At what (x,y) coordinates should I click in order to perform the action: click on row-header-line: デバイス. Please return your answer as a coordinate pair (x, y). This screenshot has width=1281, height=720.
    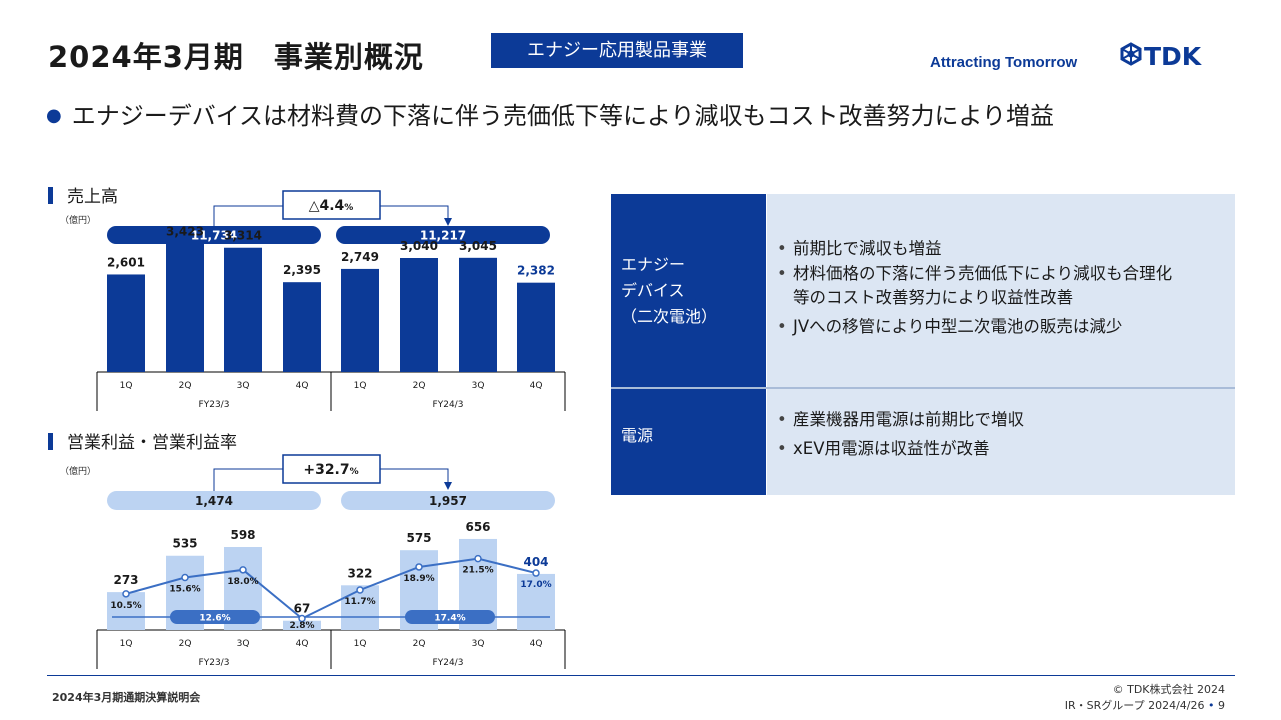
    Looking at the image, I should click on (653, 290).